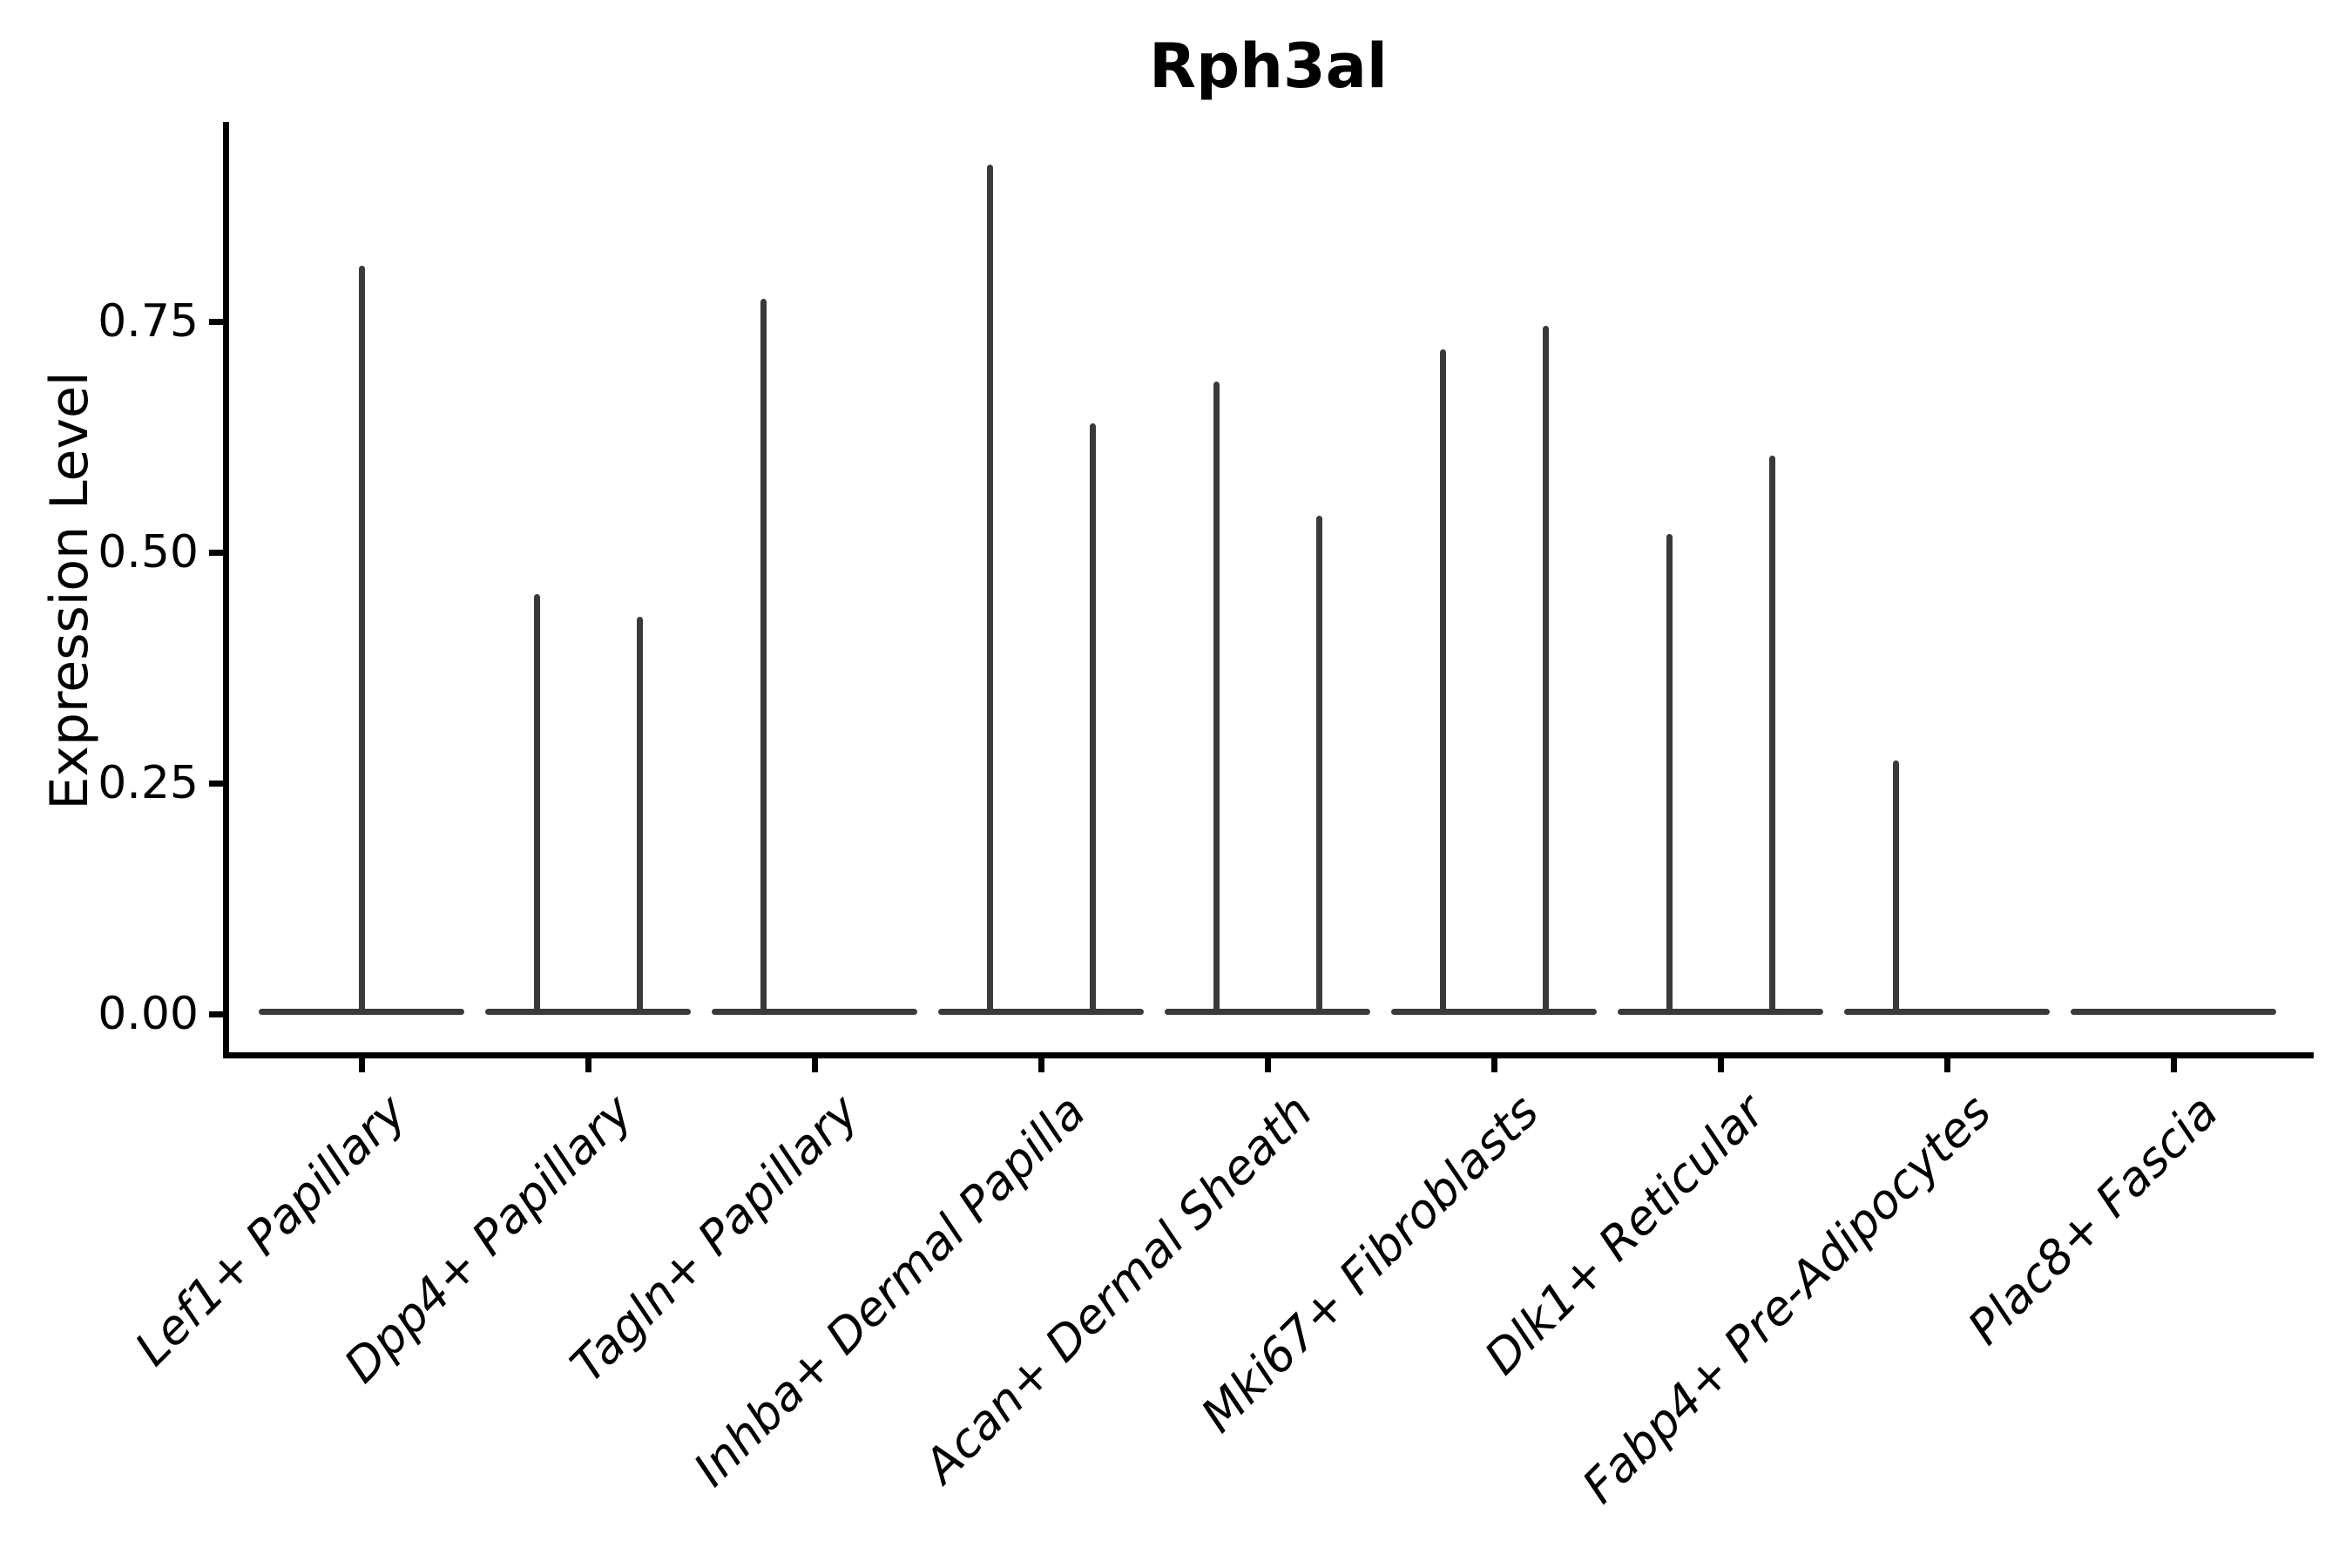 Image resolution: width=2352 pixels, height=1568 pixels. Describe the element at coordinates (1268, 66) in the screenshot. I see `chart-title: Rph3al` at that location.